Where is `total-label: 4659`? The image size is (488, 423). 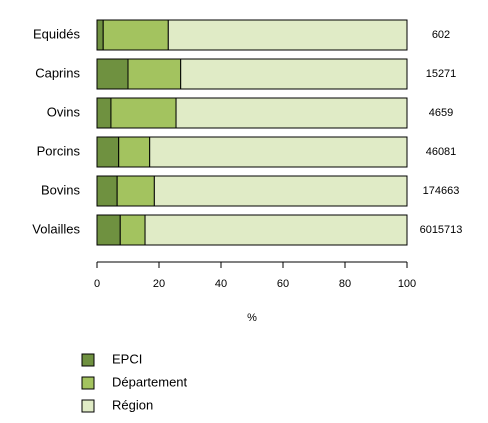
total-label: 4659 is located at coordinates (441, 113).